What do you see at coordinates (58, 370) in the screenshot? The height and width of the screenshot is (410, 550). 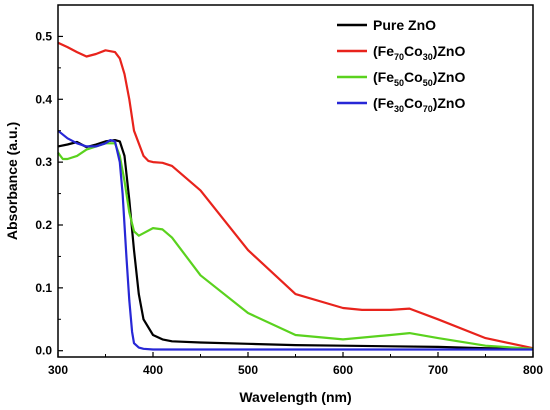 I see `x-tick-label: 300` at bounding box center [58, 370].